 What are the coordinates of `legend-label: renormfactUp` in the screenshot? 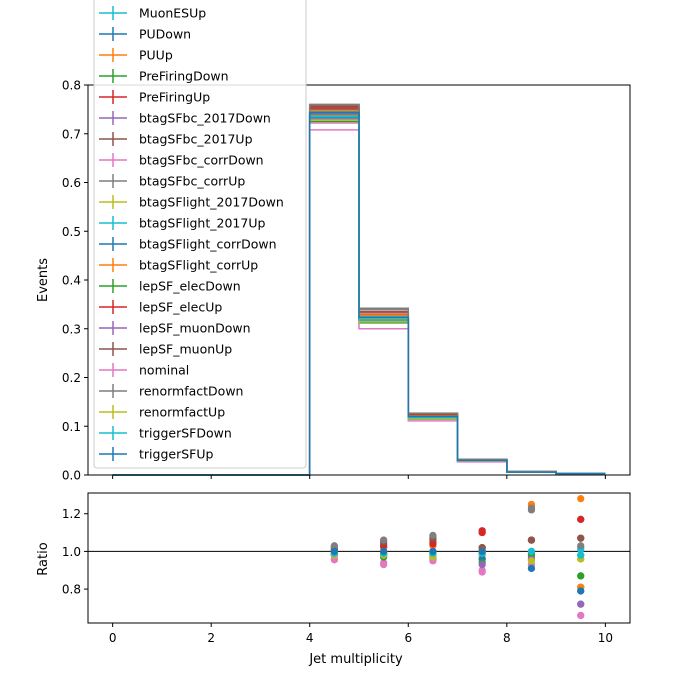 It's located at (182, 412).